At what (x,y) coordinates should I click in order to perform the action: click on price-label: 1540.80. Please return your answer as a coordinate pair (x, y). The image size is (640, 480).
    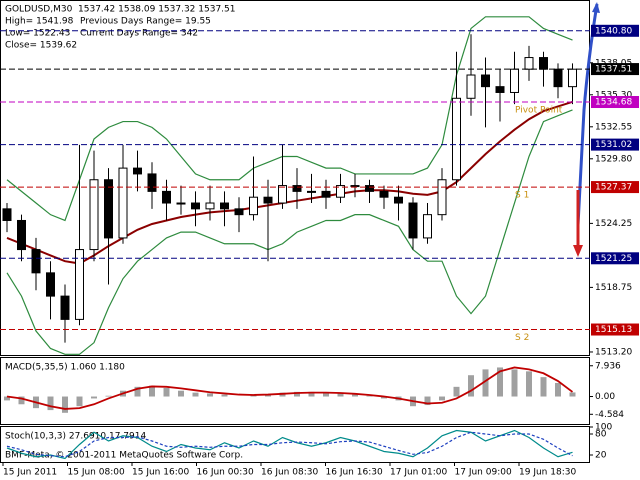
    Looking at the image, I should click on (613, 31).